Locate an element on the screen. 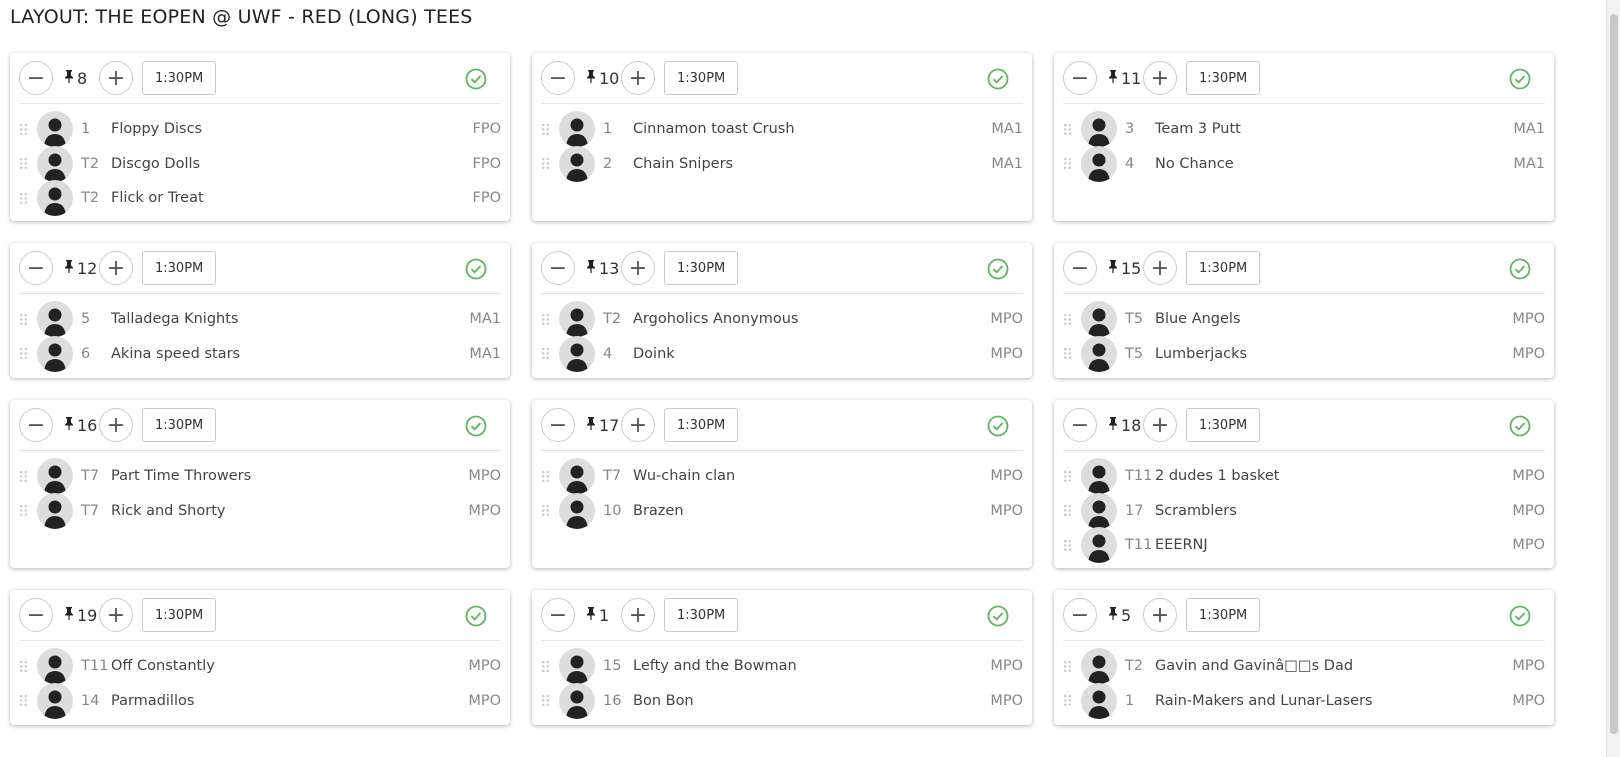  player-row: T2 Discgo Dolls FPO is located at coordinates (260, 163).